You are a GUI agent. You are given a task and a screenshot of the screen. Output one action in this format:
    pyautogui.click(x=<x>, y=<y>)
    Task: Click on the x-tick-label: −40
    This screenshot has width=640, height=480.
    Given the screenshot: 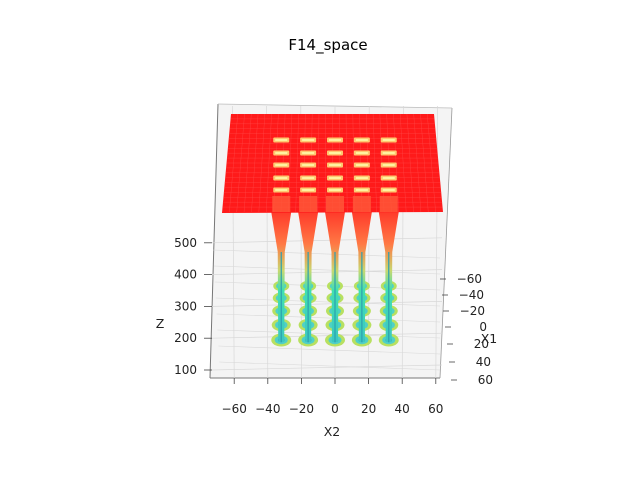 What is the action you would take?
    pyautogui.click(x=267, y=409)
    